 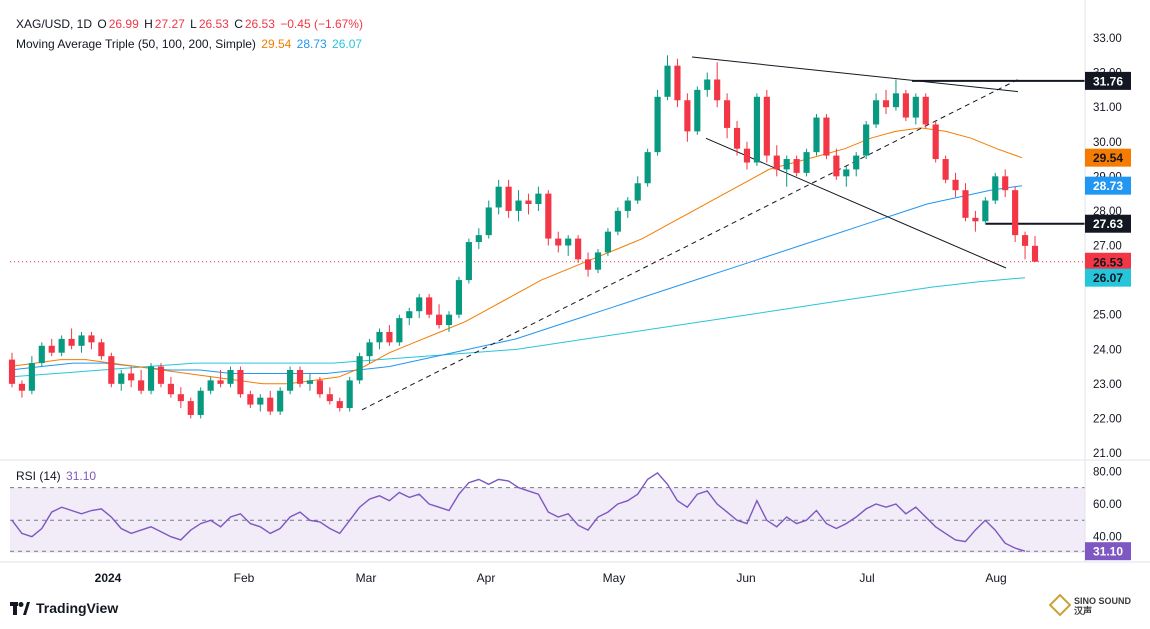 What do you see at coordinates (866, 578) in the screenshot?
I see `time-tick-label: Jul` at bounding box center [866, 578].